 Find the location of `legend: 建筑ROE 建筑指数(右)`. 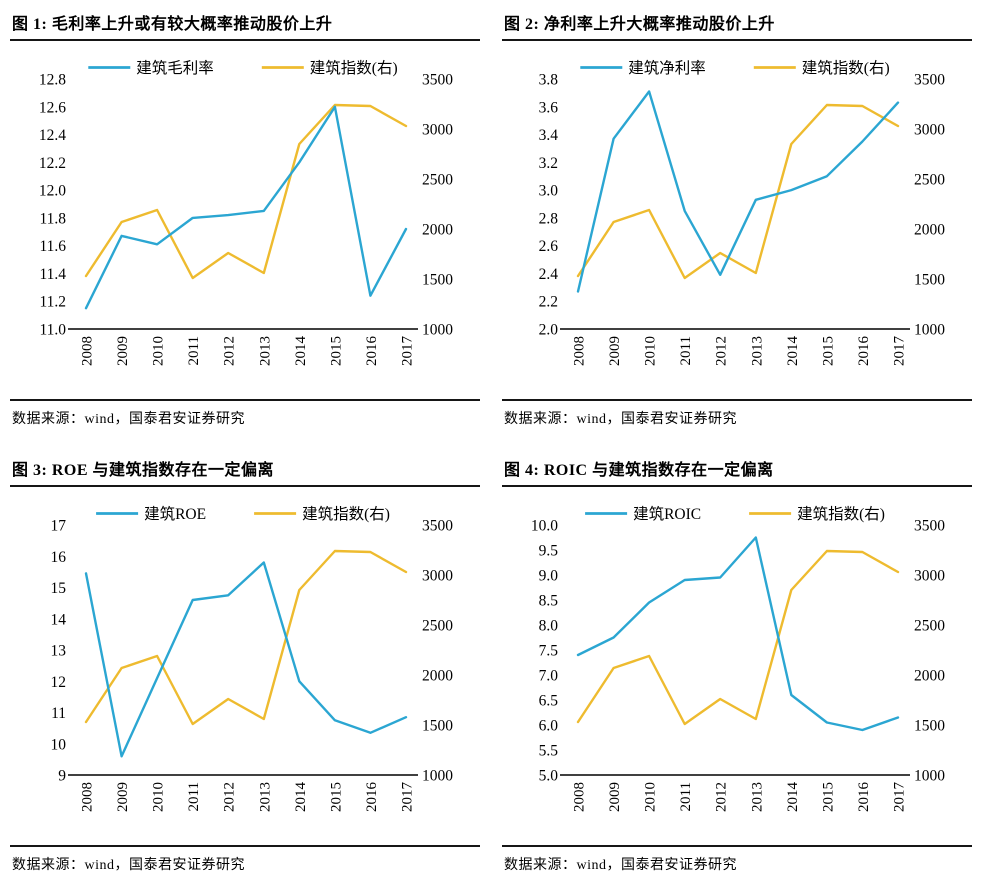

legend: 建筑ROE 建筑指数(右) is located at coordinates (243, 514).